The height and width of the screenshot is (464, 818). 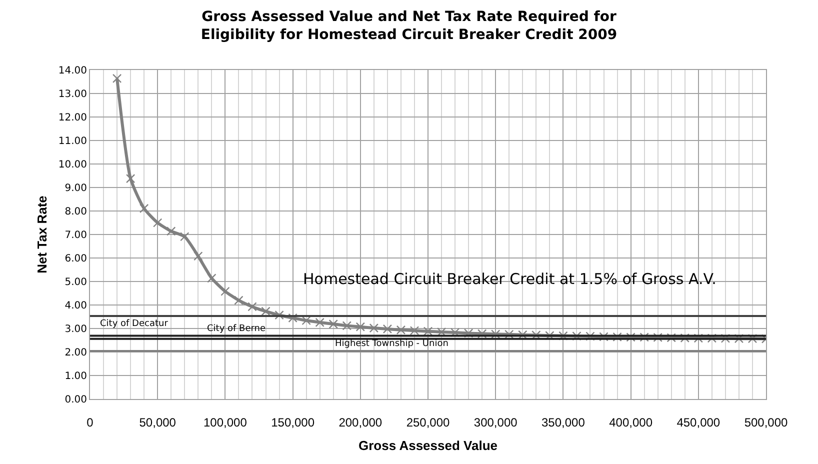 I want to click on y-axis-title: Net Tax Rate, so click(x=42, y=235).